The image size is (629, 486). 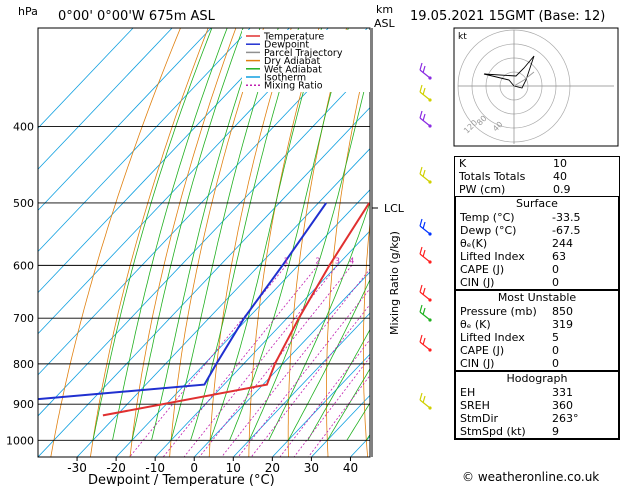 What do you see at coordinates (562, 392) in the screenshot?
I see `hodo-value: 331` at bounding box center [562, 392].